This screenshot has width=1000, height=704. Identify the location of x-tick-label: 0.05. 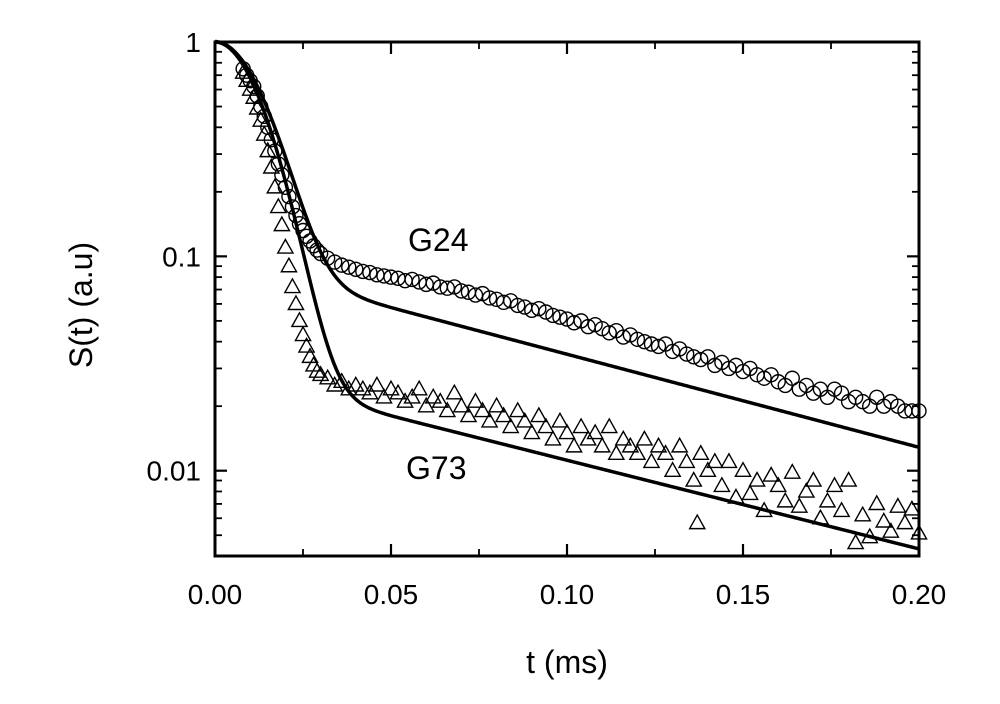
(391, 594).